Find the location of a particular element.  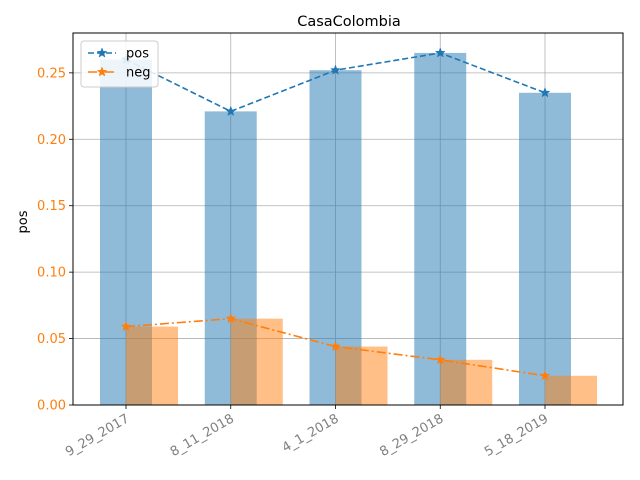

x-tick-label-1: 8_11_2018 is located at coordinates (202, 435).